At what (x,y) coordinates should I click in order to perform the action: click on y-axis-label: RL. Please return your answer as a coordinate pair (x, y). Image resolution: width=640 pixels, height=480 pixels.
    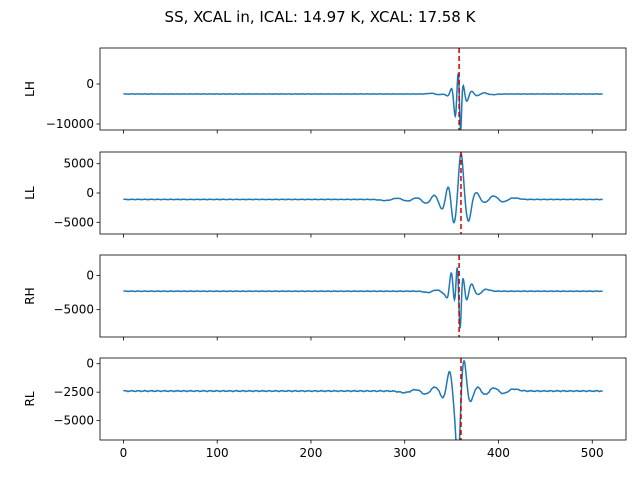
    Looking at the image, I should click on (30, 398).